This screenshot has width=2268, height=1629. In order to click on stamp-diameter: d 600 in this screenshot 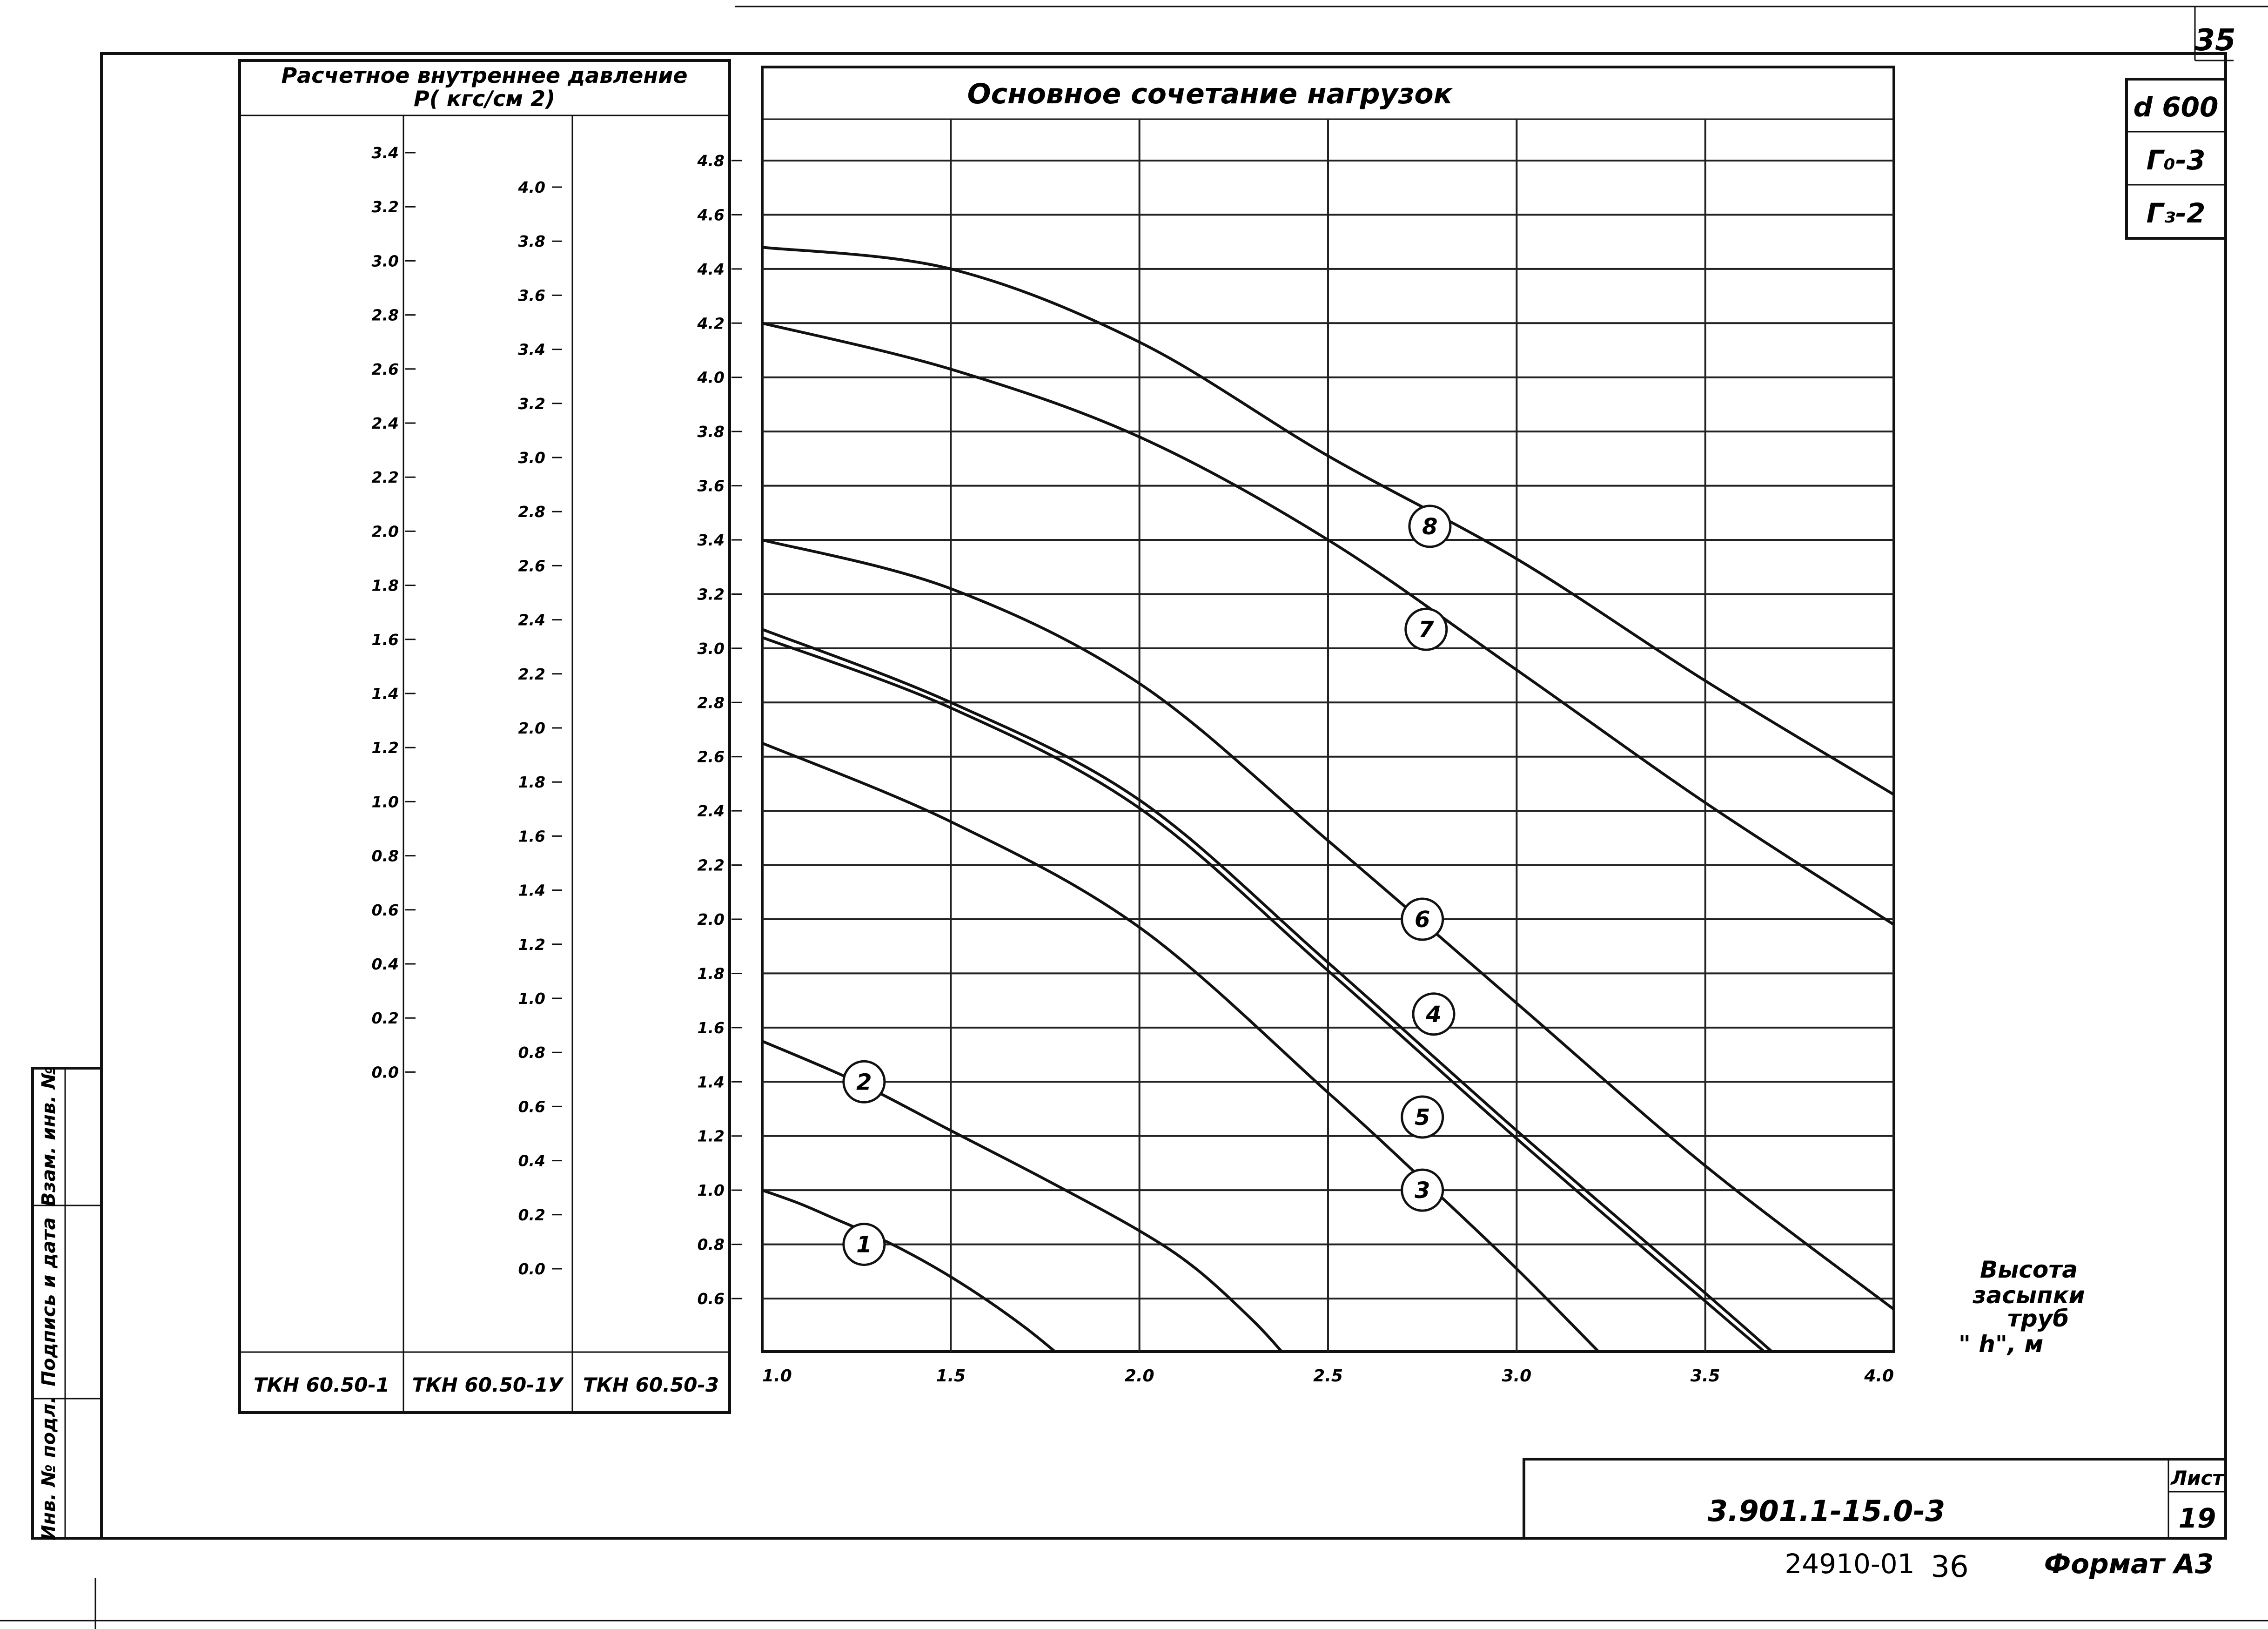, I will do `click(2176, 107)`.